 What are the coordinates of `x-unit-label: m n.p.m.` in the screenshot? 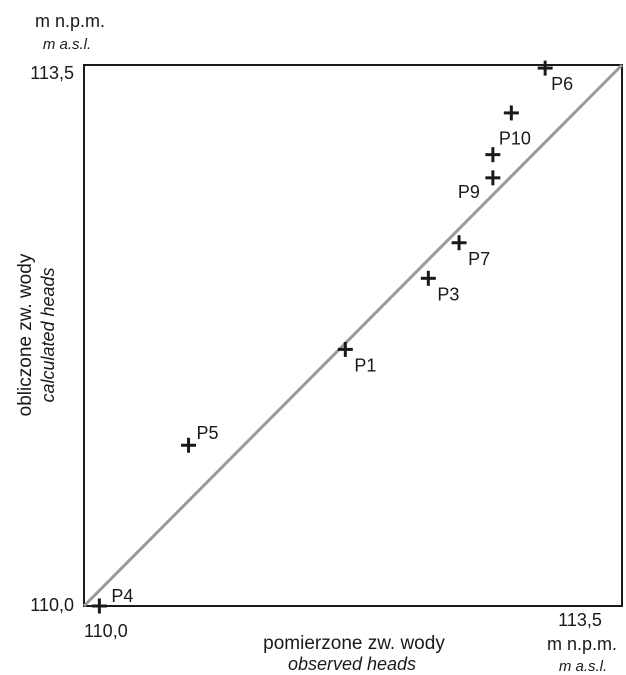 It's located at (582, 644).